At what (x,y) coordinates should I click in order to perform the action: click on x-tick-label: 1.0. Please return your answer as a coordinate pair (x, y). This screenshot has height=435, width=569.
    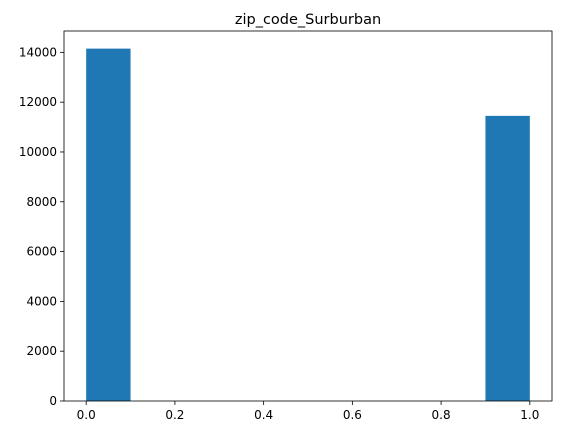
    Looking at the image, I should click on (529, 415).